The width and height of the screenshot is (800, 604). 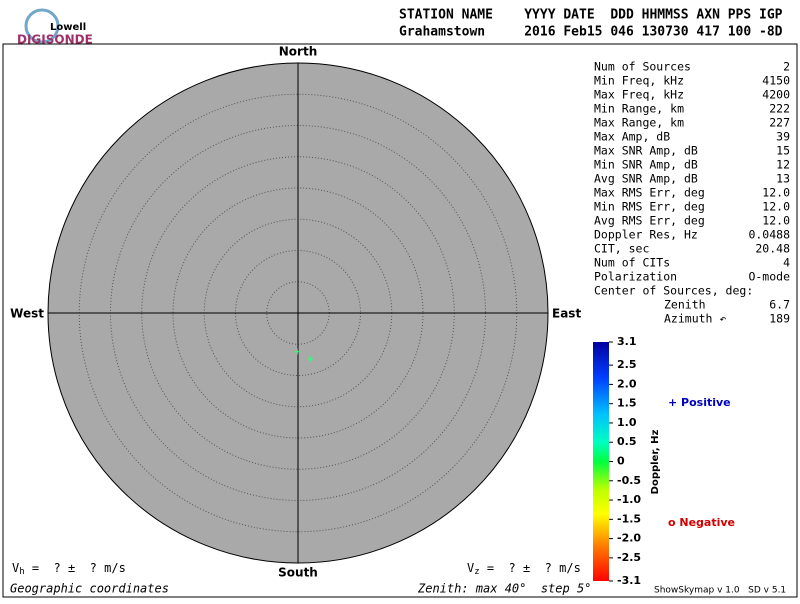 I want to click on stat-label: Num of Sources, so click(x=642, y=67).